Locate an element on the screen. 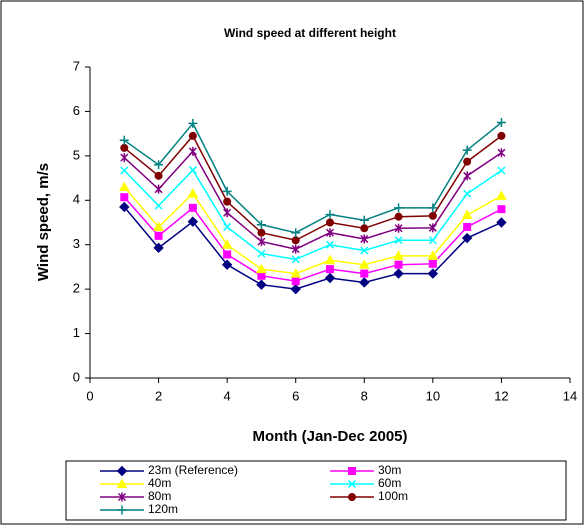  legend-label: 30m is located at coordinates (389, 470).